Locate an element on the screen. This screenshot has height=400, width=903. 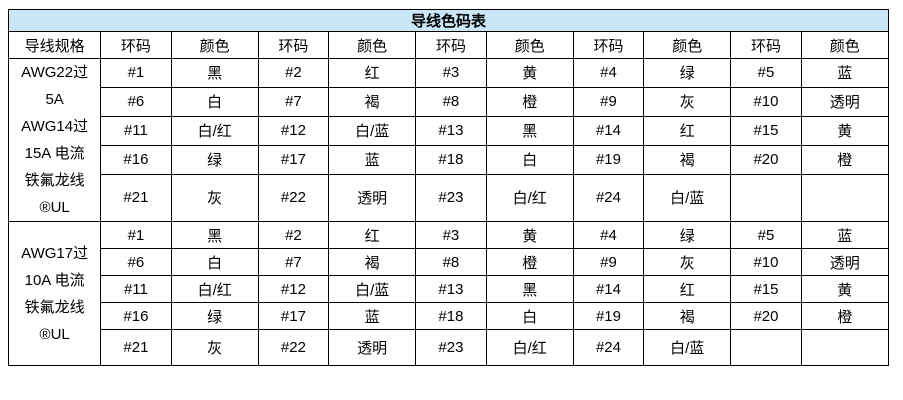
header-row: 导线规格 环码 颜色 环码 颜色 环码 颜色 环码 颜色 环码 颜色 is located at coordinates (448, 45).